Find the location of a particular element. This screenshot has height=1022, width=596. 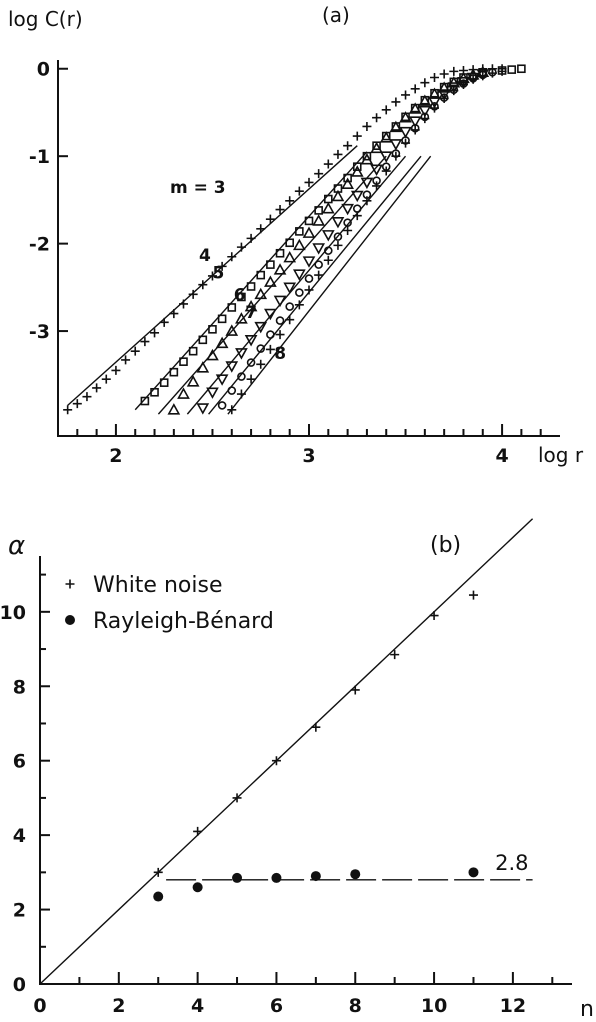

panel-a-series-label: 4 is located at coordinates (205, 256).